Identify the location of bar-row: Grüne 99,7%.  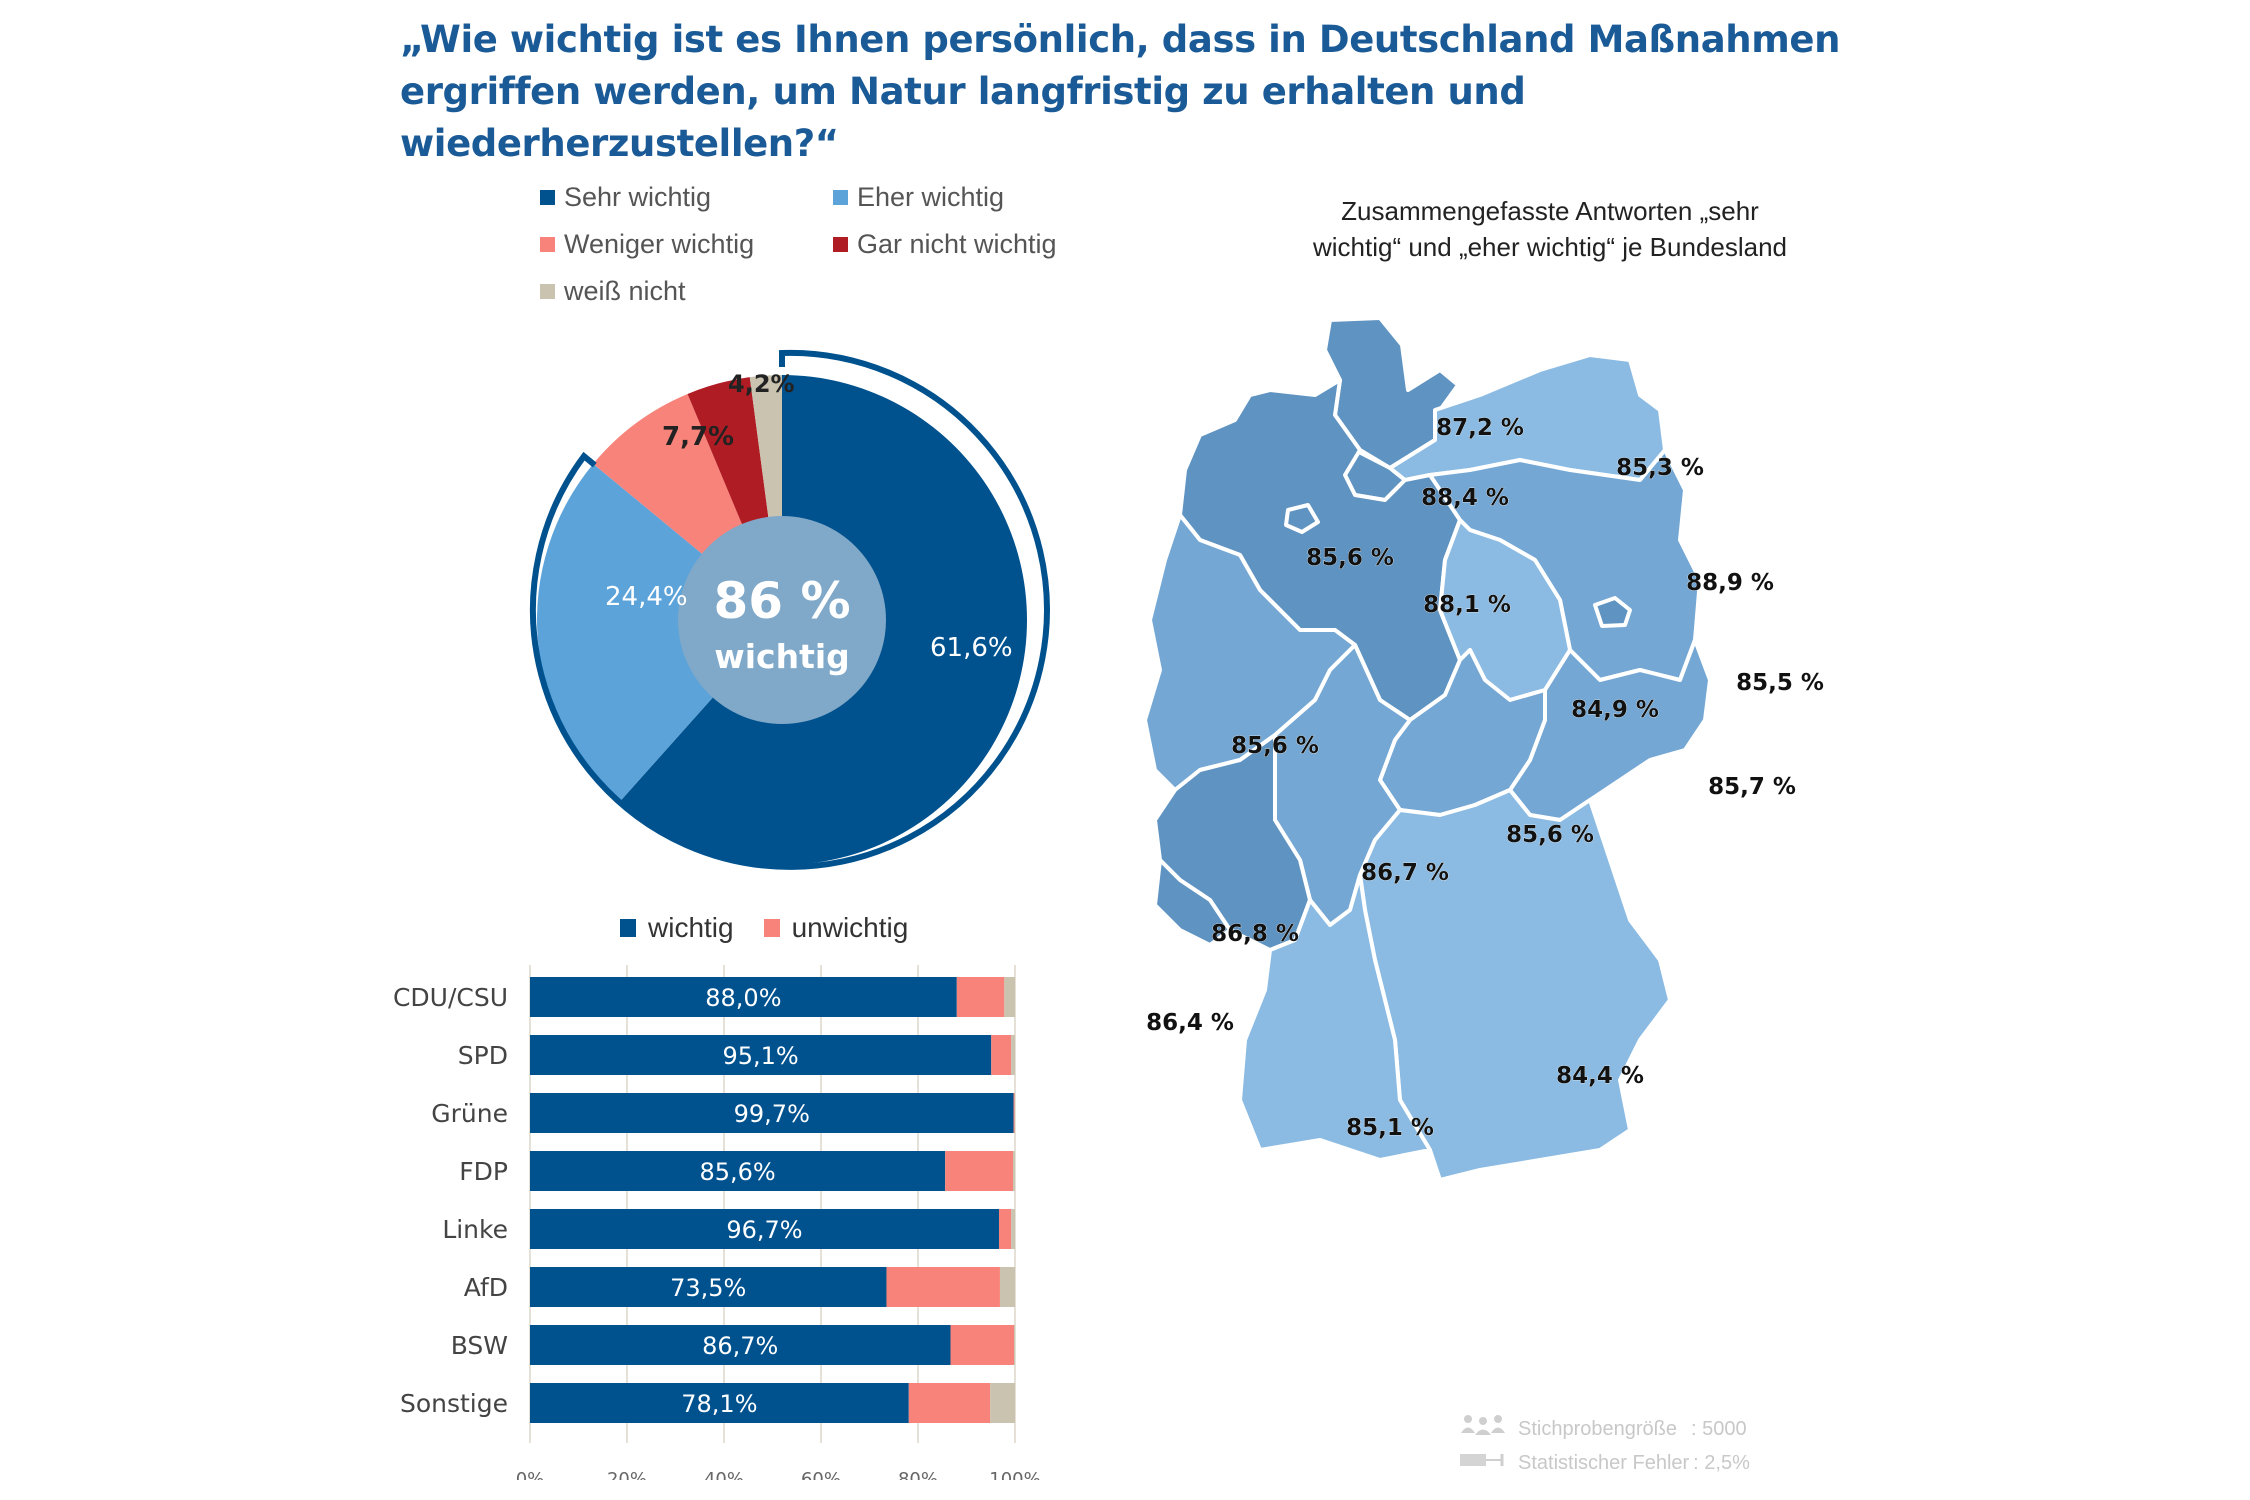
(723, 1113).